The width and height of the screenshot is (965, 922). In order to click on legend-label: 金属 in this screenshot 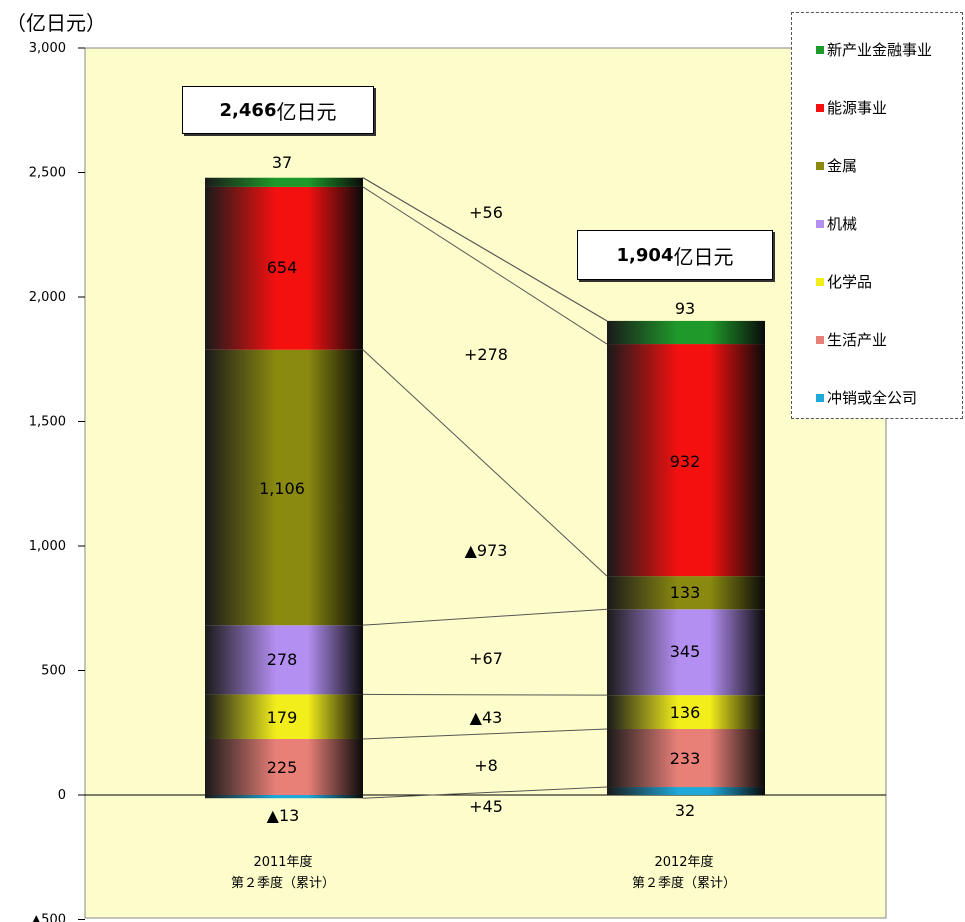, I will do `click(842, 166)`.